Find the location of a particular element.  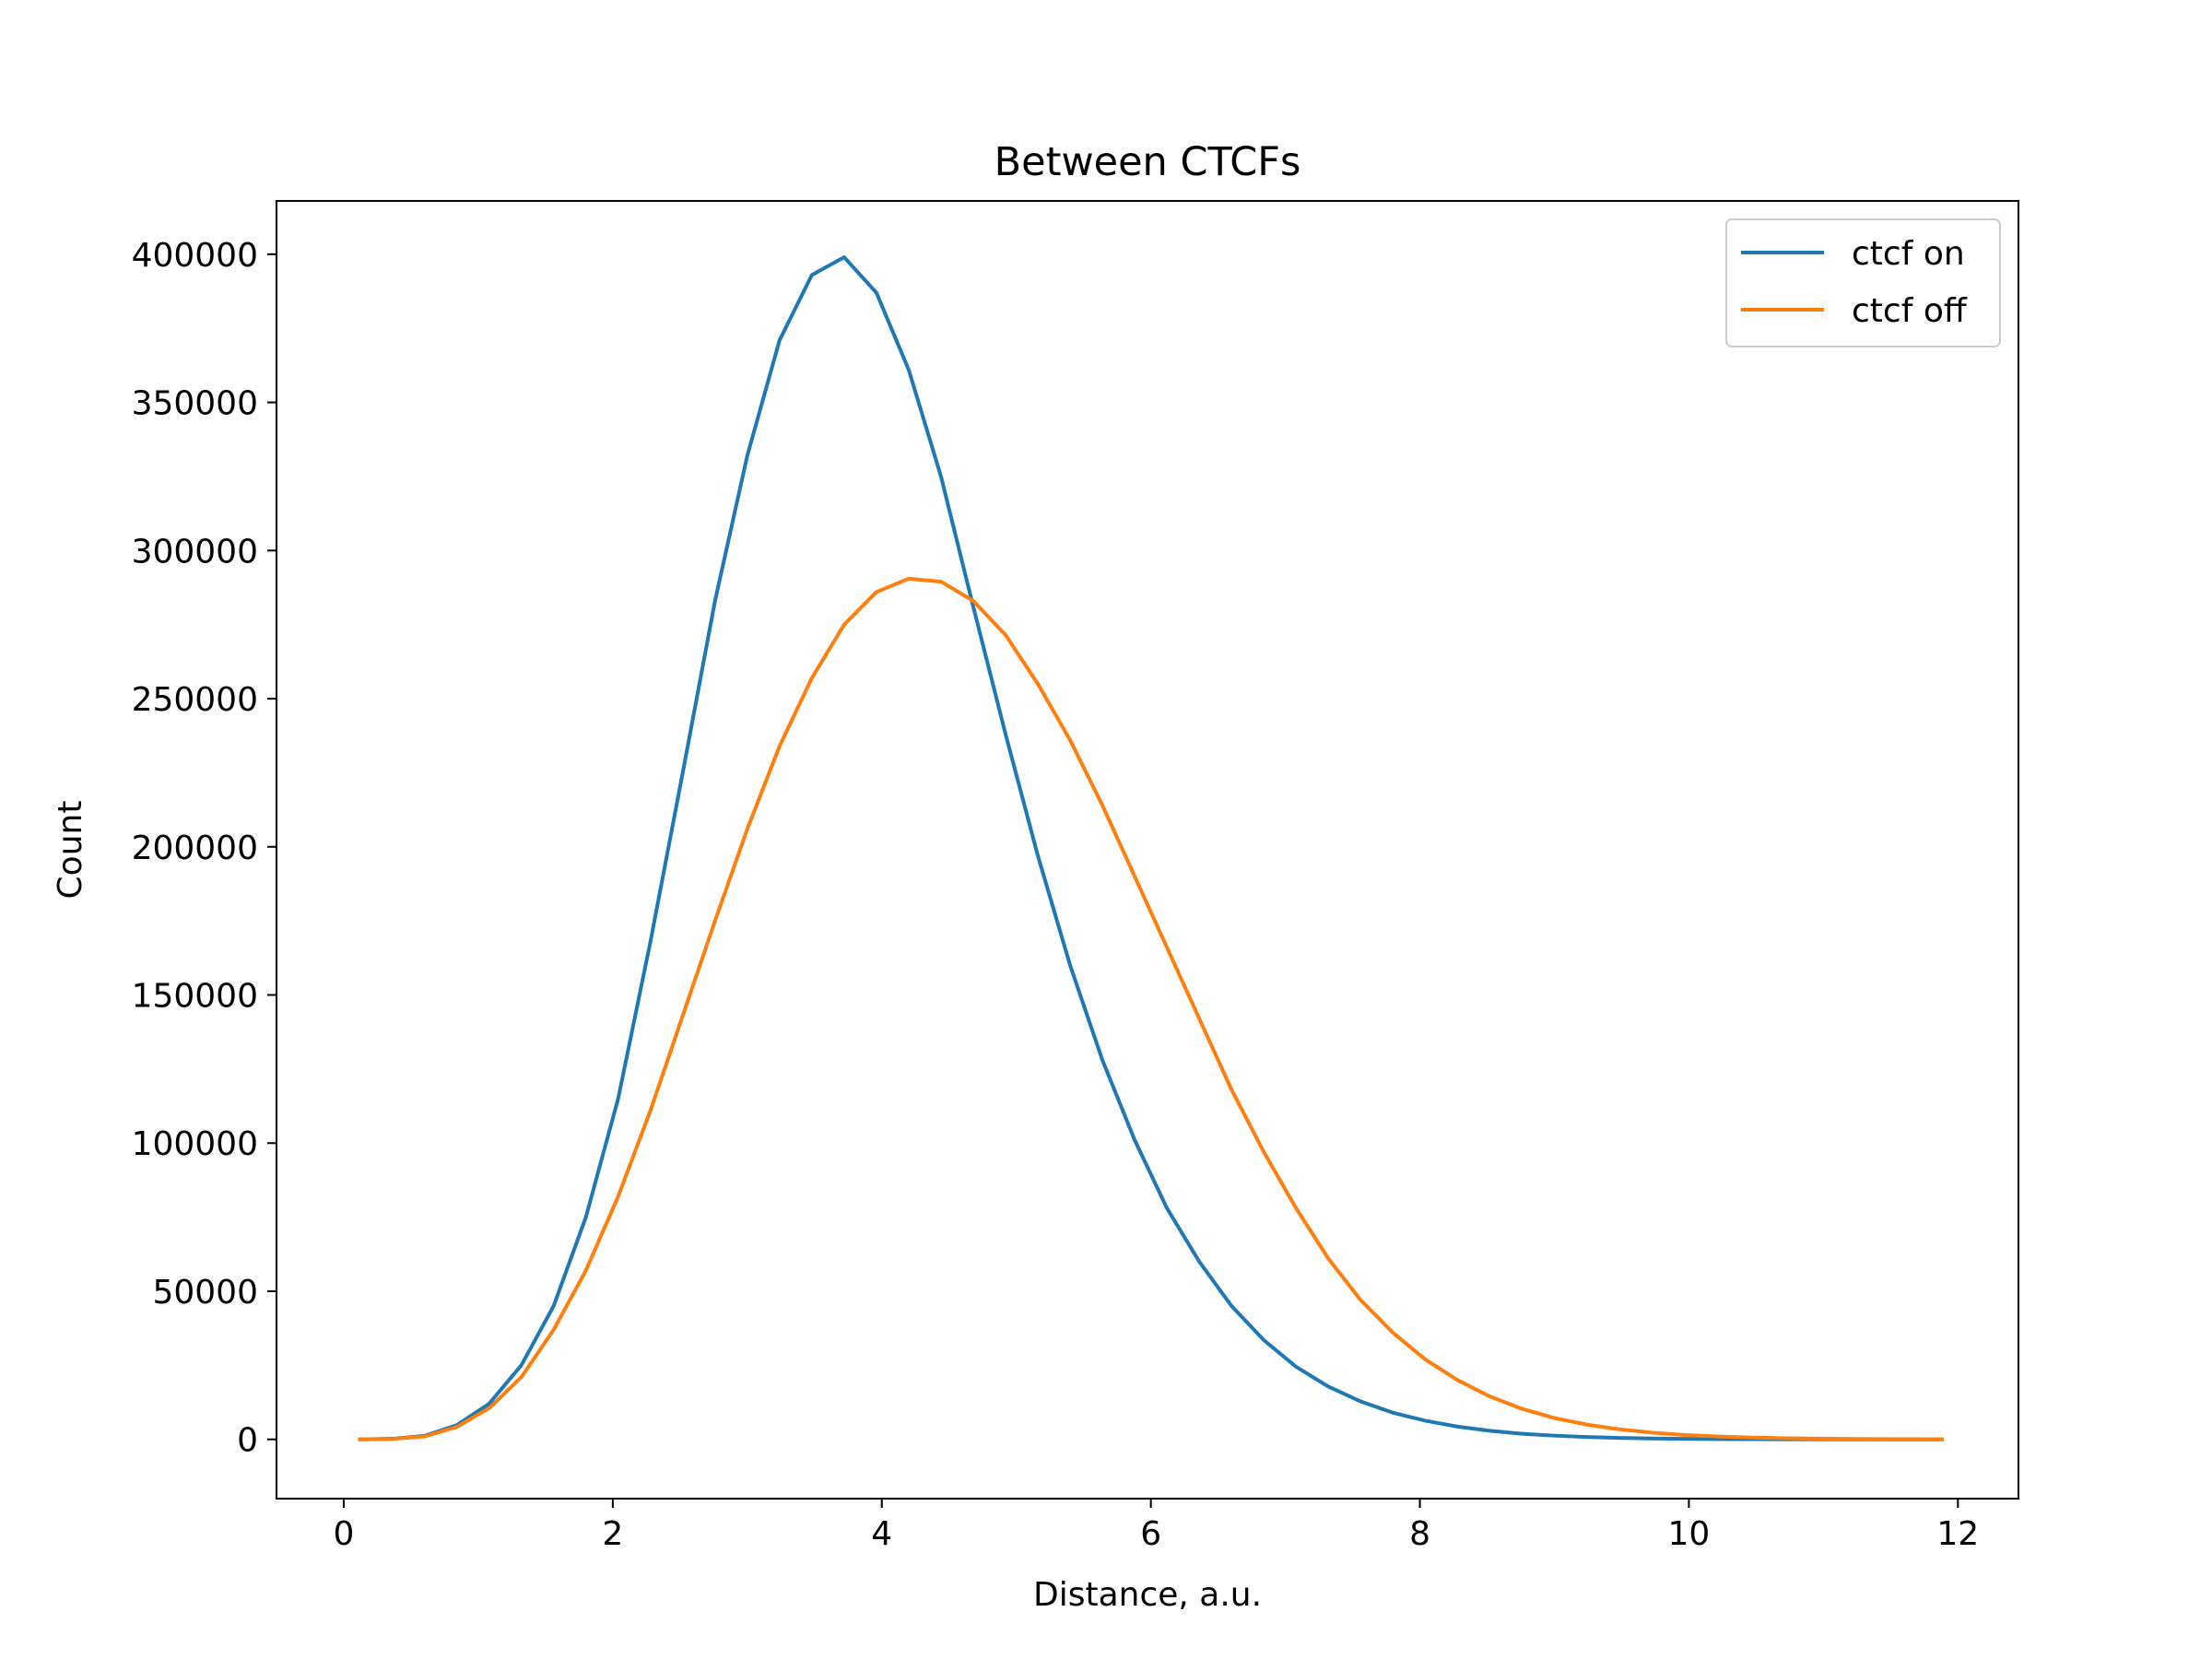

x-axis-ticks: 0 2 4 6 8 10 12 is located at coordinates (1156, 1526).